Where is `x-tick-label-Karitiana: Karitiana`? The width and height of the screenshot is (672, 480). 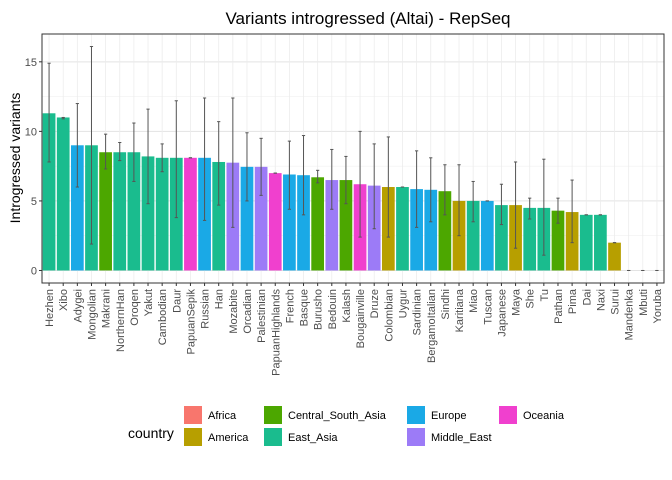 x-tick-label-Karitiana: Karitiana is located at coordinates (460, 310).